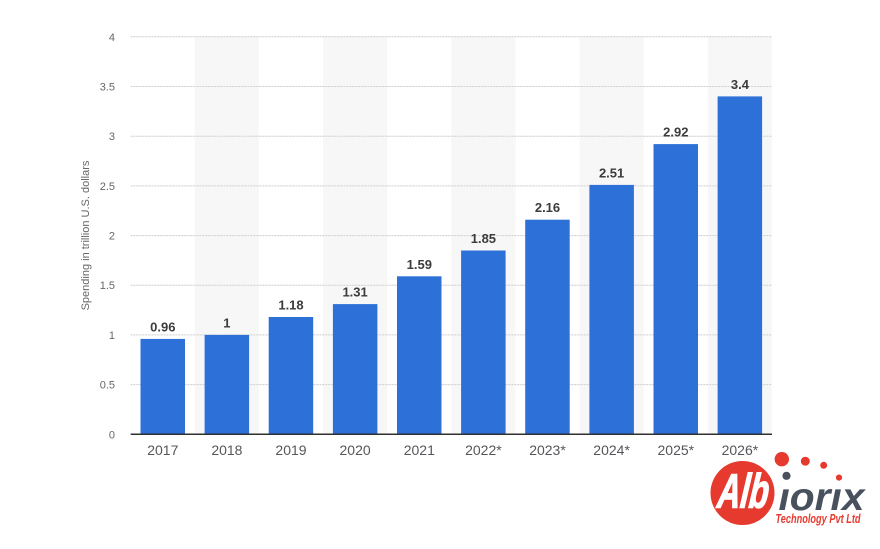  What do you see at coordinates (107, 386) in the screenshot?
I see `svg-text: 0.5` at bounding box center [107, 386].